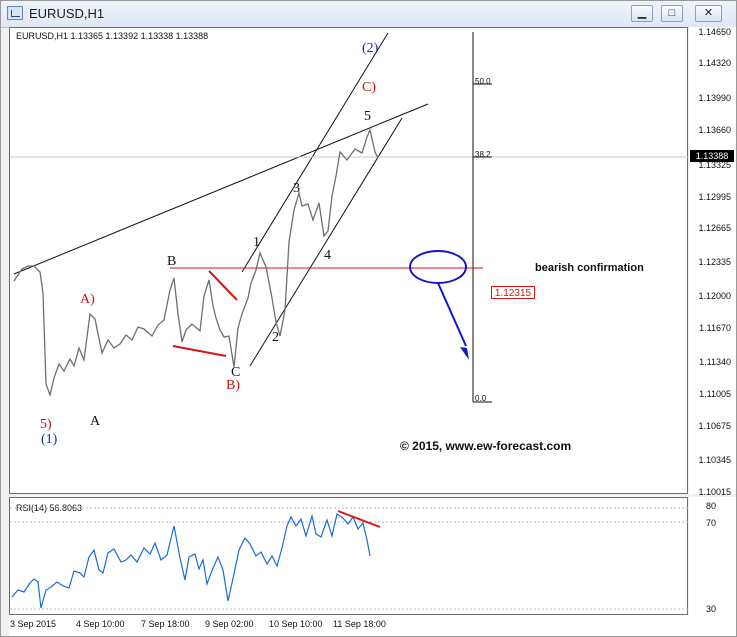 The height and width of the screenshot is (637, 737). I want to click on price-tick: 1.10345, so click(714, 460).